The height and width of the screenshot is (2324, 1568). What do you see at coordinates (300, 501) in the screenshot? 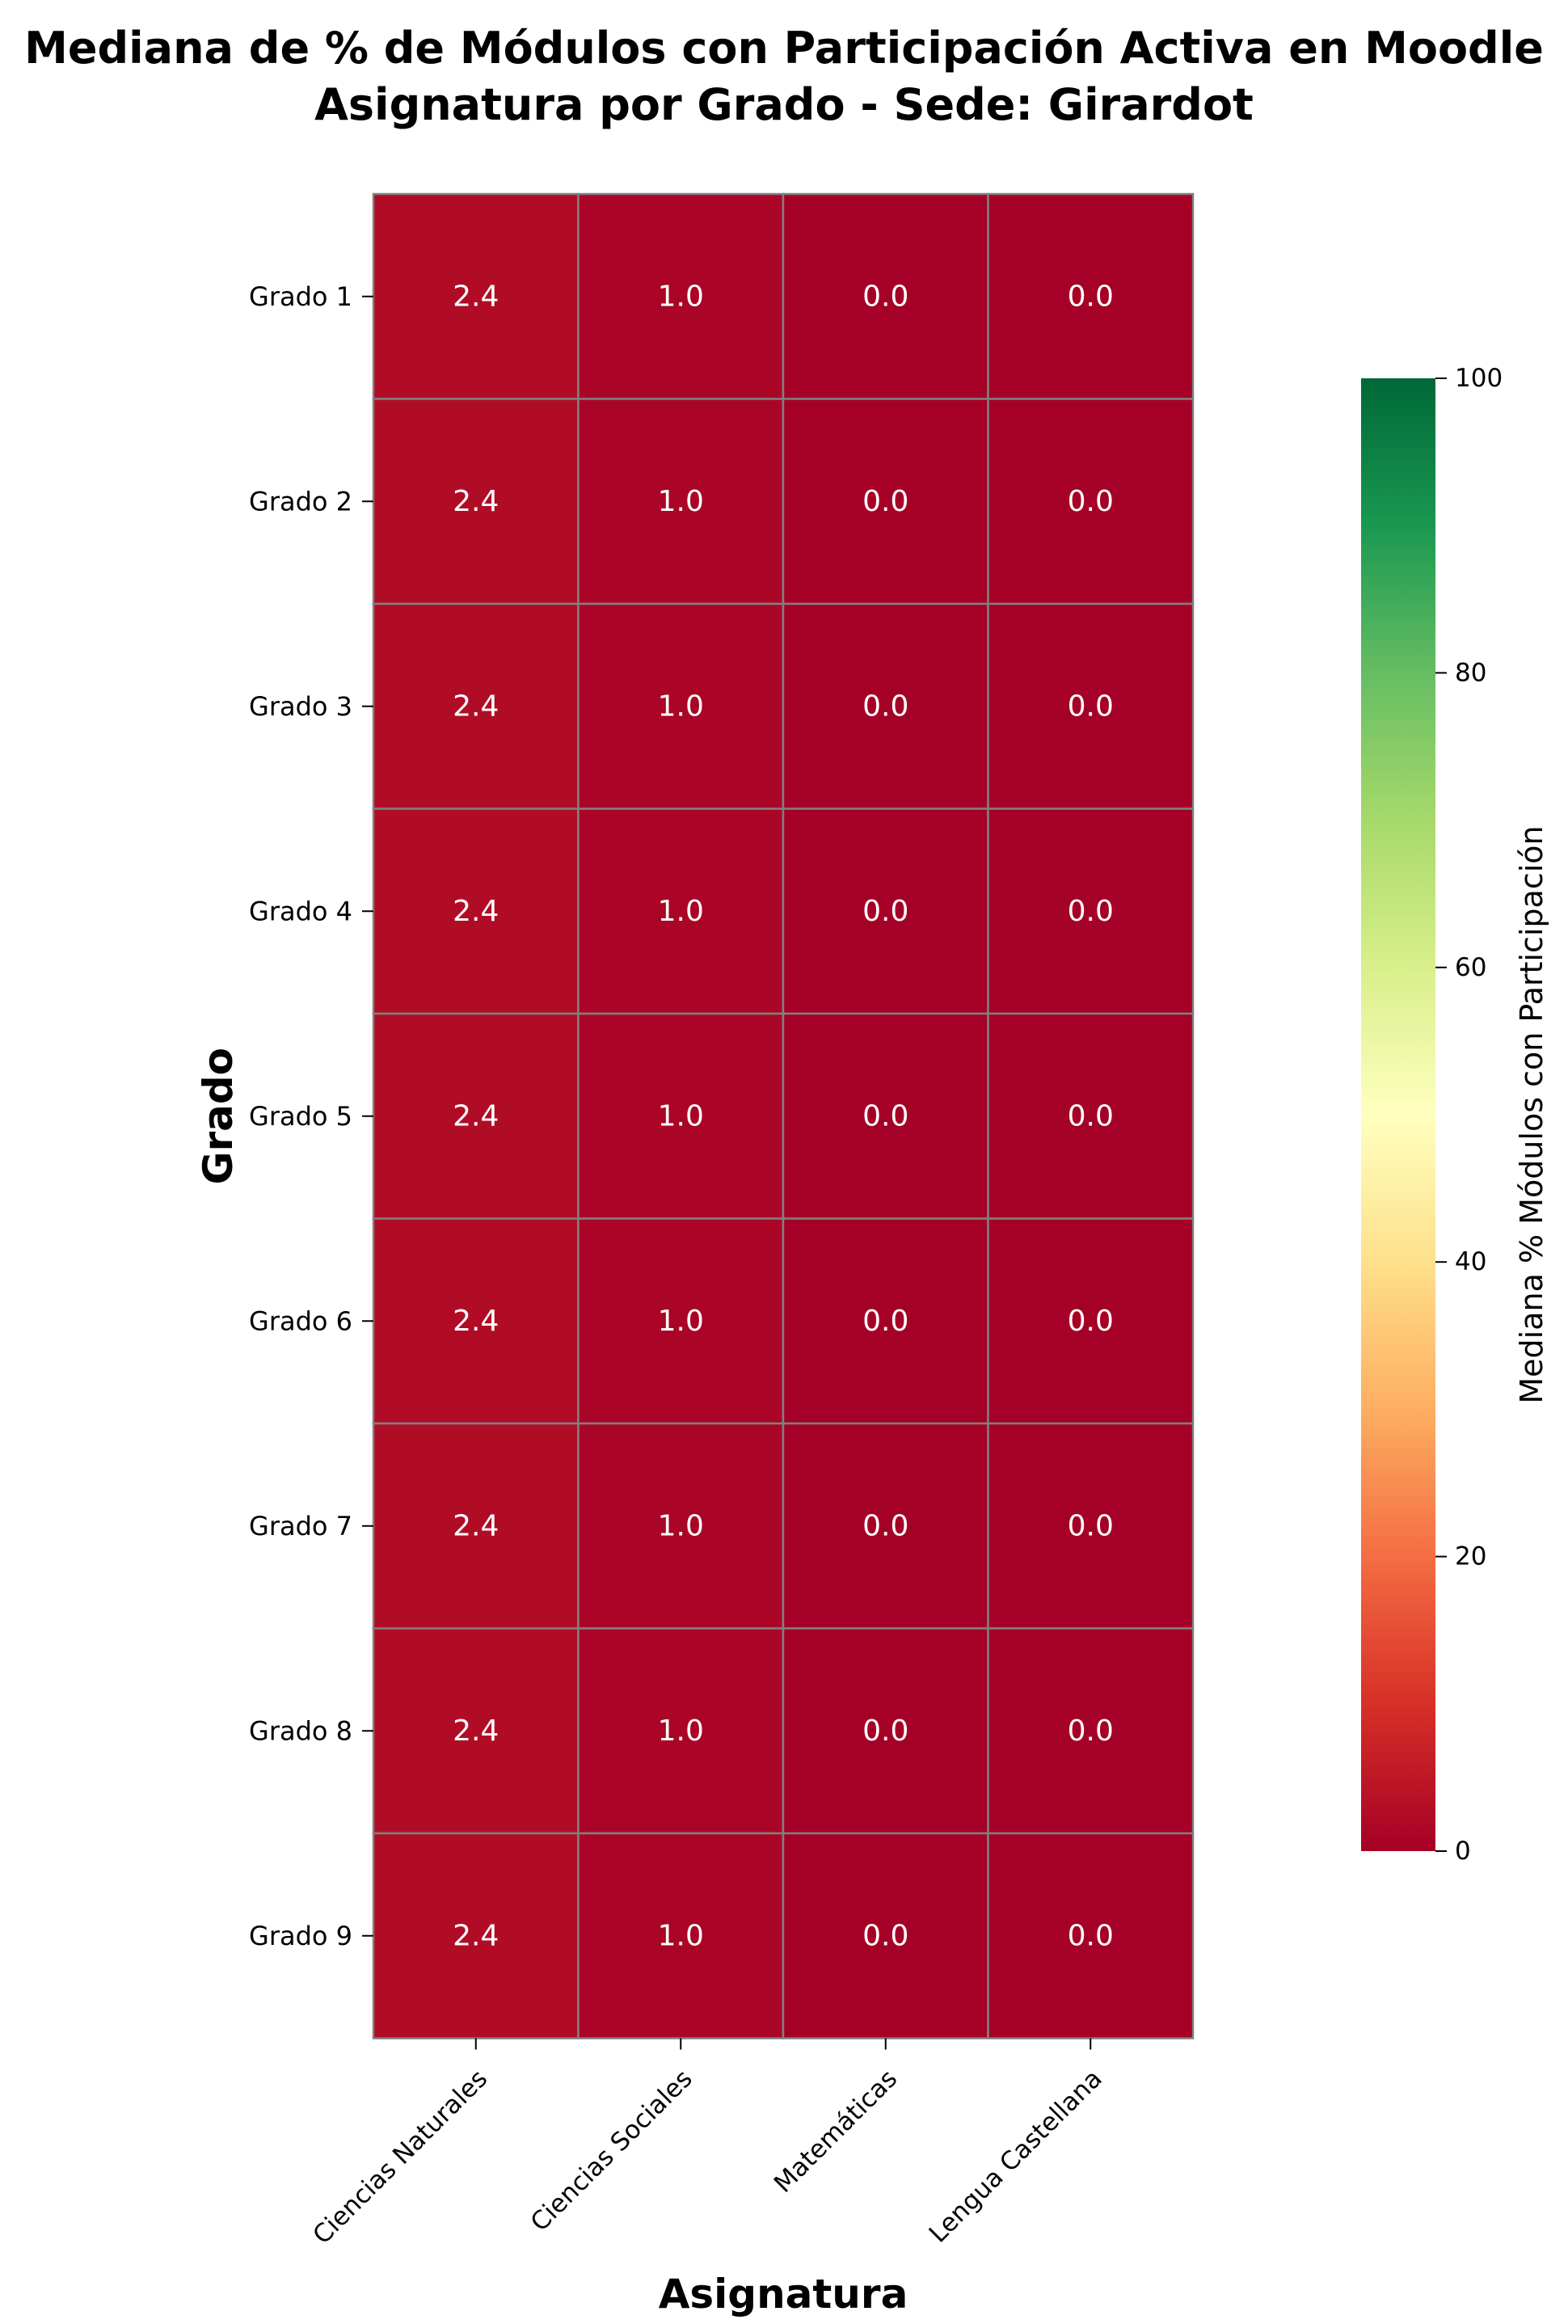
I see `y-tick-label: Grado 2` at bounding box center [300, 501].